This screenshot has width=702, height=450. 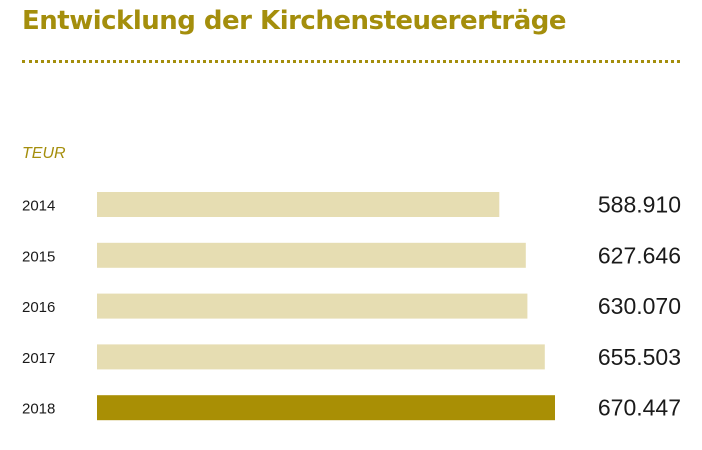 What do you see at coordinates (351, 61) in the screenshot?
I see `dotted-divider` at bounding box center [351, 61].